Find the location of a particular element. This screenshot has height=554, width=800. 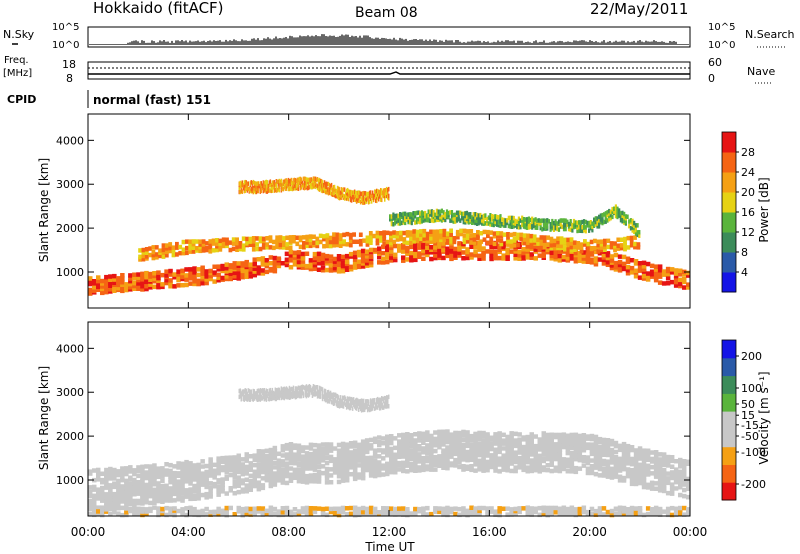

power-colorbar-swatch is located at coordinates (729, 202).